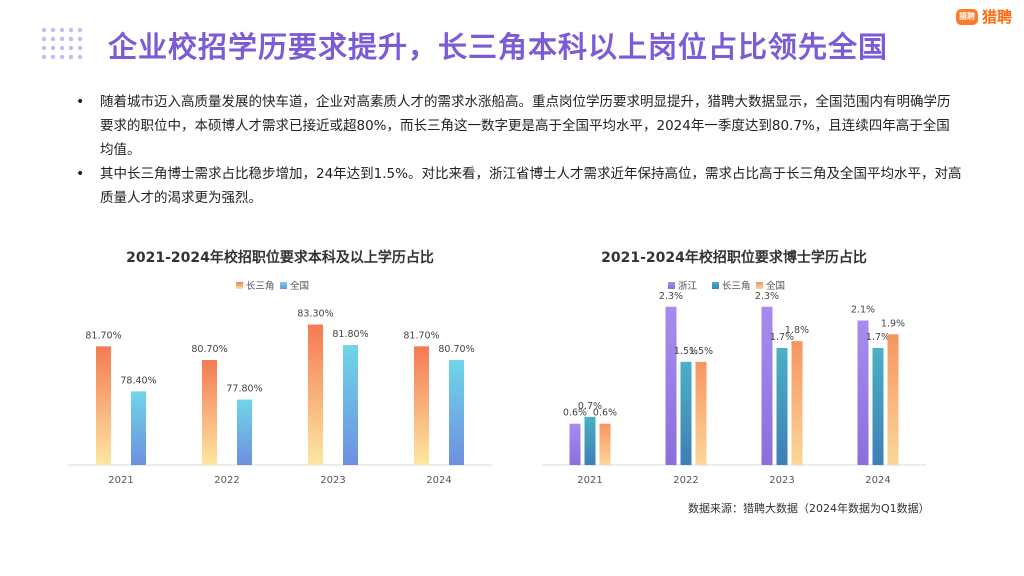 The height and width of the screenshot is (576, 1024). What do you see at coordinates (138, 380) in the screenshot?
I see `data-label: 78.40%` at bounding box center [138, 380].